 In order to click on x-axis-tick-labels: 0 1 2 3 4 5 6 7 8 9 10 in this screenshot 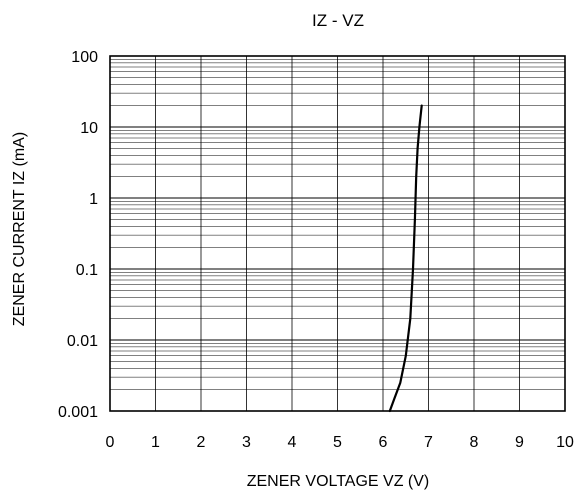, I will do `click(340, 442)`.